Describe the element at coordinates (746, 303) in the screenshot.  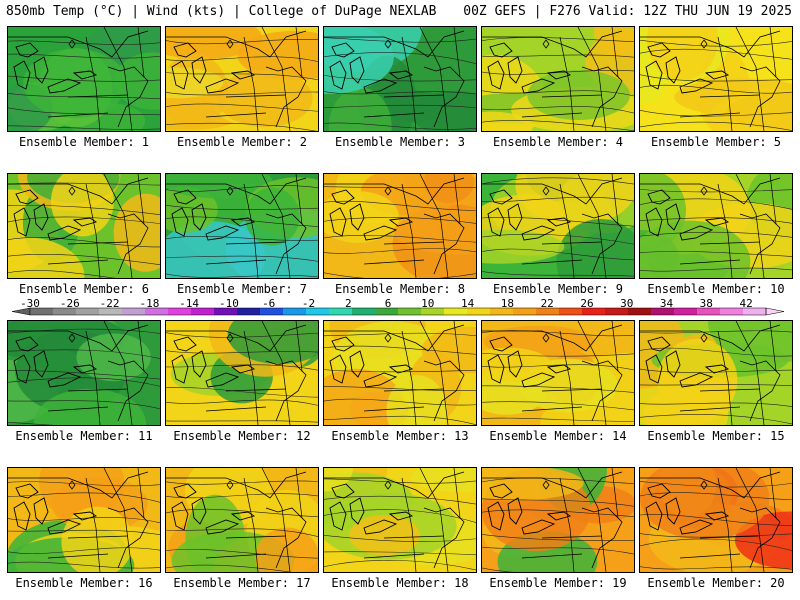
I see `color-scale-tick: 42` at that location.